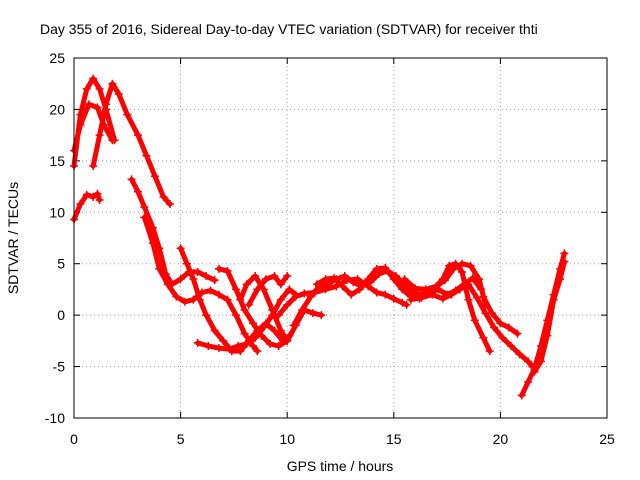 This screenshot has height=480, width=640. I want to click on y-tick-label: 20, so click(57, 109).